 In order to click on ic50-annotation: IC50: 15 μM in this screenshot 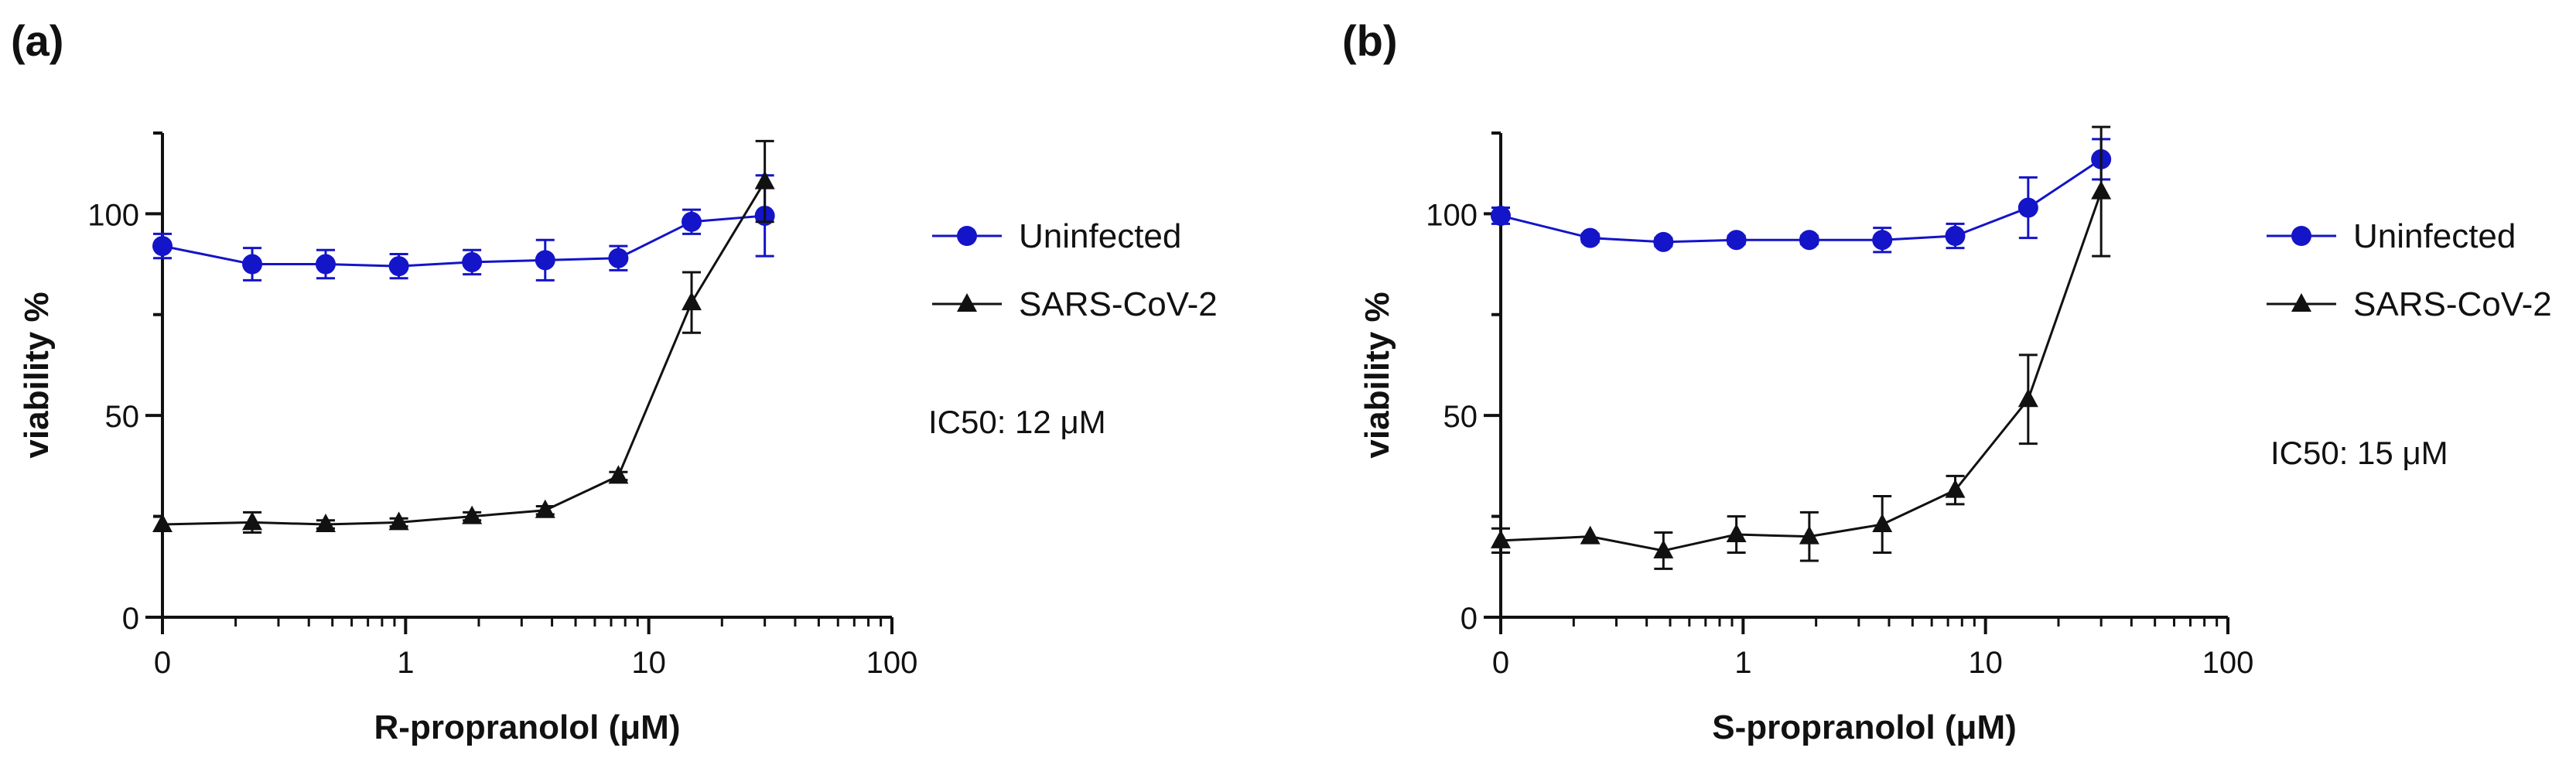, I will do `click(2359, 453)`.